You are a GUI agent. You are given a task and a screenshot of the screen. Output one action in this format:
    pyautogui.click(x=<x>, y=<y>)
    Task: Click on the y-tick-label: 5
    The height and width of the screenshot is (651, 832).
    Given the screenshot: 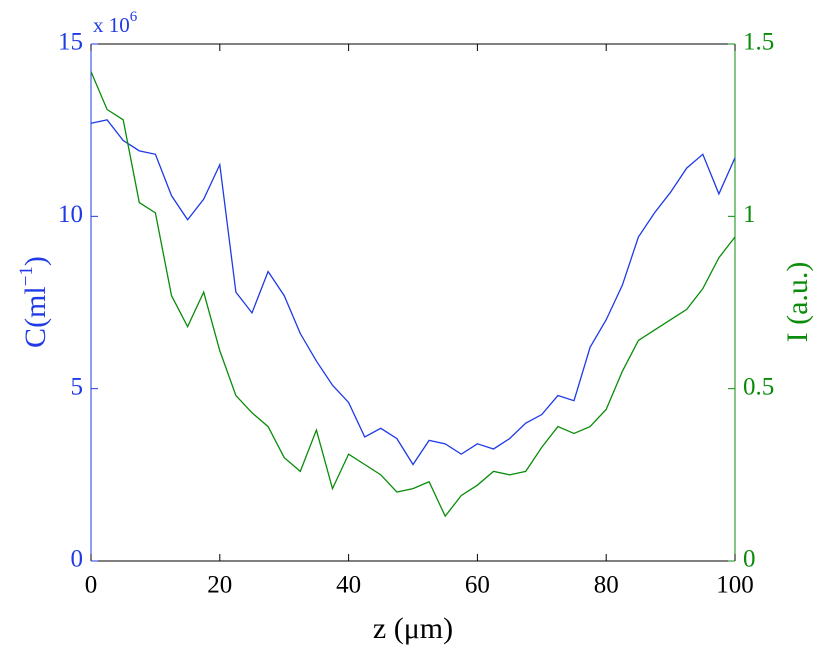 What is the action you would take?
    pyautogui.click(x=77, y=386)
    